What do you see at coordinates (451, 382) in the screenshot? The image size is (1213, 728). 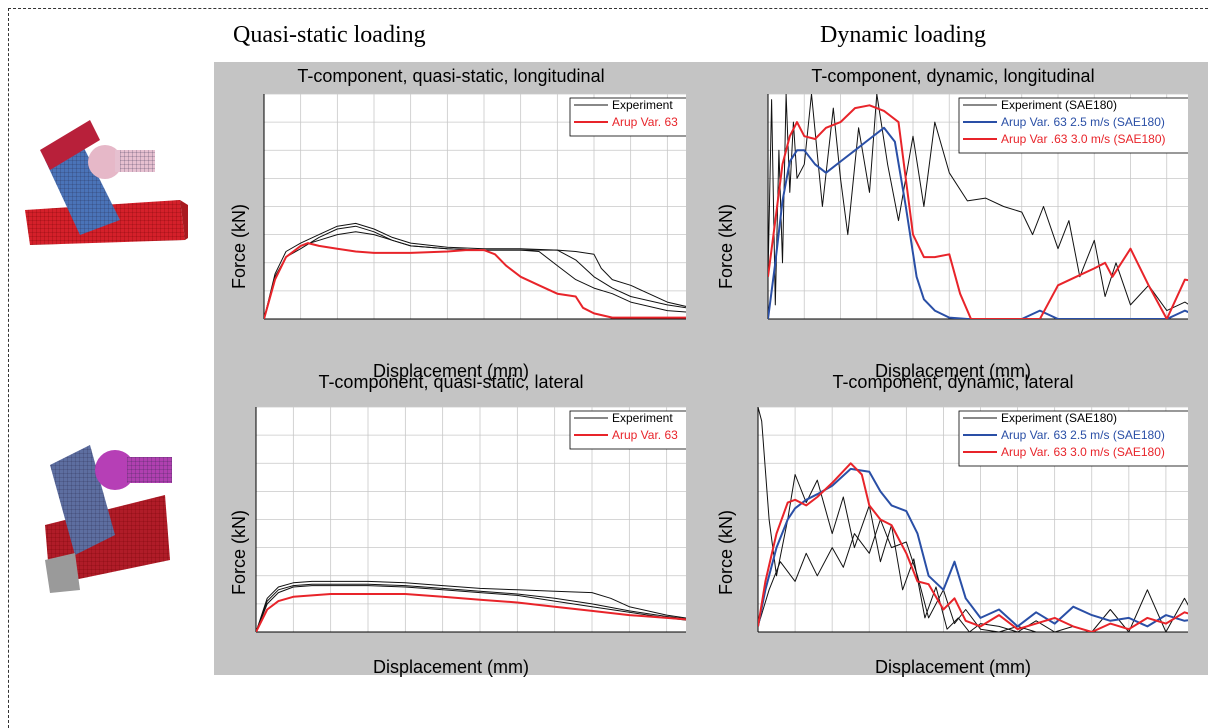 I see `chart-title: T-component, quasi-static, lateral` at bounding box center [451, 382].